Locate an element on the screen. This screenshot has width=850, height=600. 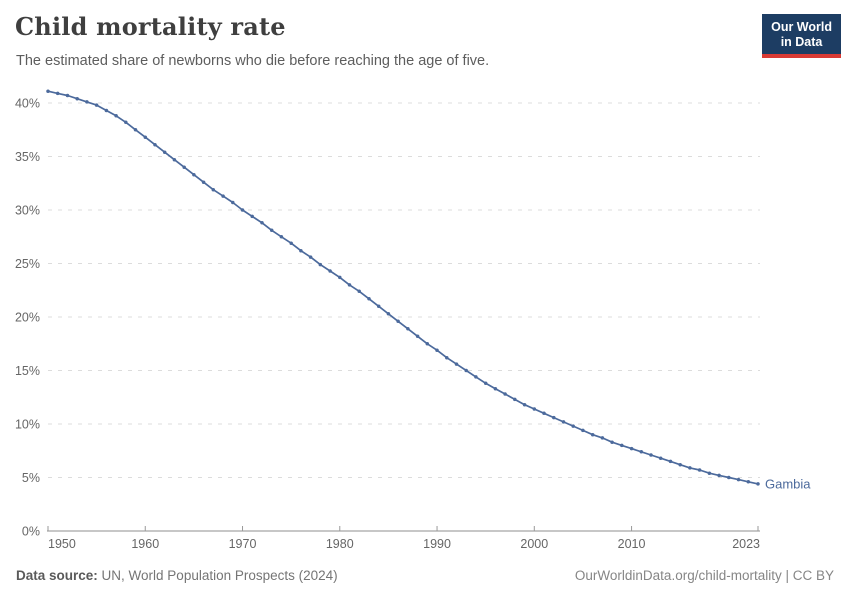
x-axis-tick-label: 1960 is located at coordinates (145, 544).